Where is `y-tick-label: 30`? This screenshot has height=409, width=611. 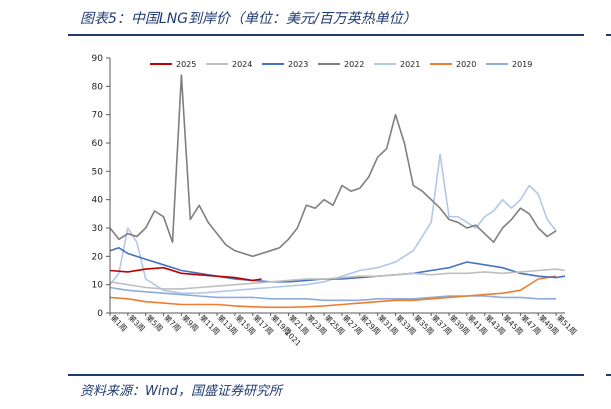
y-tick-label: 30 is located at coordinates (98, 229).